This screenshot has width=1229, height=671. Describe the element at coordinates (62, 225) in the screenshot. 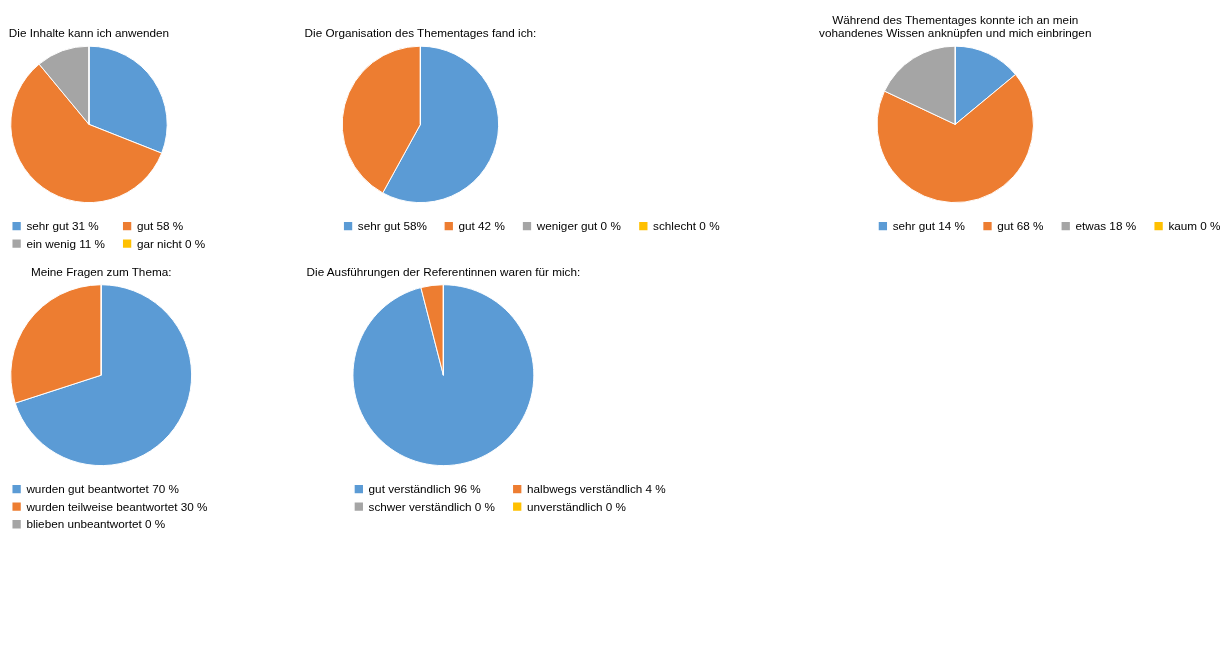

I see `legend-label: sehr gut 31 %` at that location.